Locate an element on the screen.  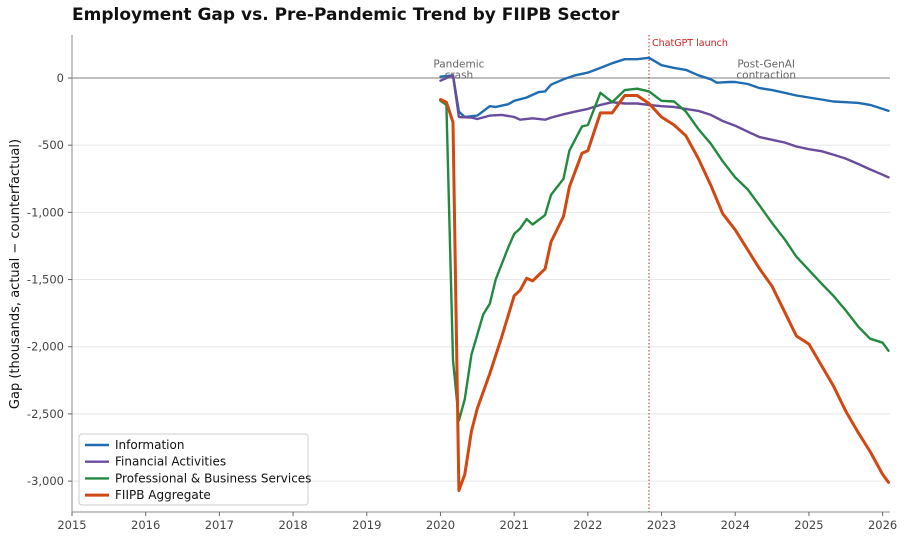
series-line-information is located at coordinates (664, 87).